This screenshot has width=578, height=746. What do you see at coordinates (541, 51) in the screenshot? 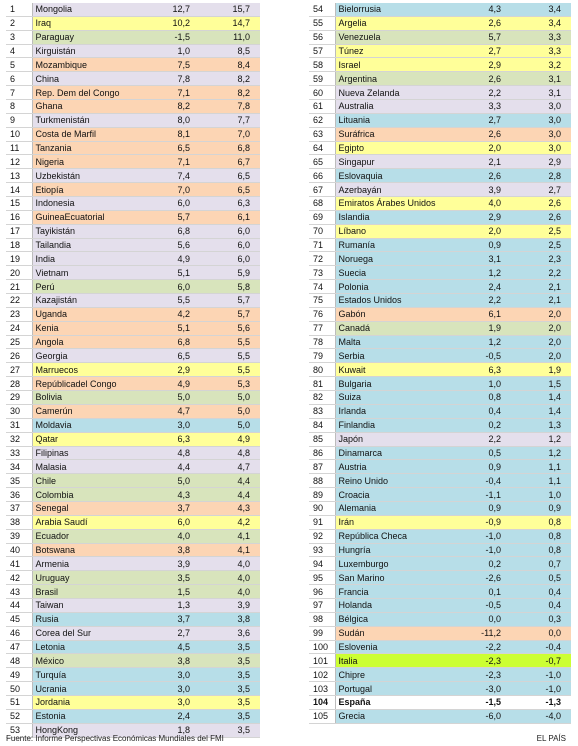
I see `value-2011-cell: 3,3` at bounding box center [541, 51].